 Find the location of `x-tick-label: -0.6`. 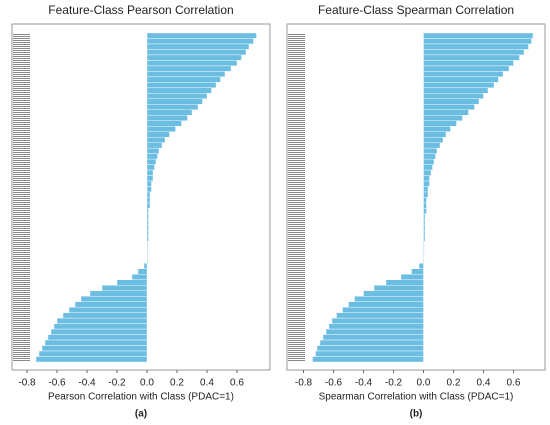

x-tick-label: -0.6 is located at coordinates (57, 383).